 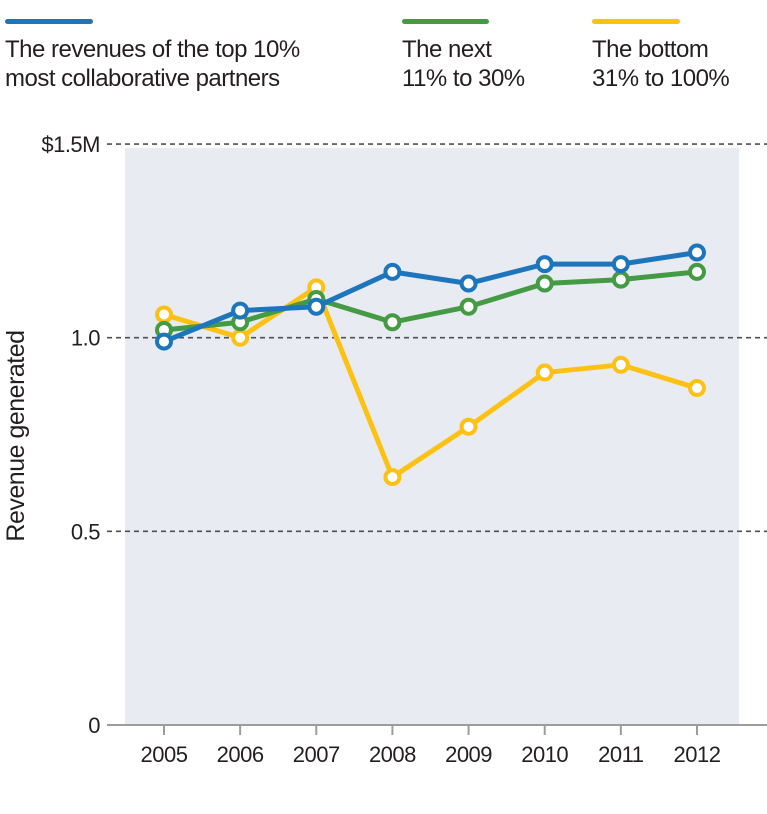 What do you see at coordinates (16, 435) in the screenshot?
I see `y-axis-title: Revenue generated` at bounding box center [16, 435].